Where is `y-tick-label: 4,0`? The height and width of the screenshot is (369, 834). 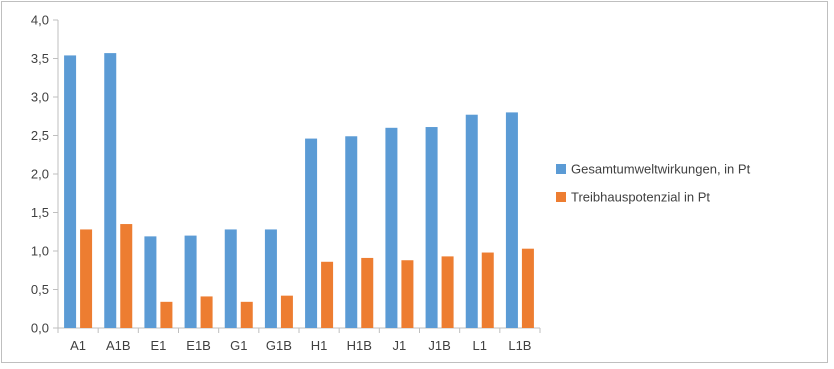 y-tick-label: 4,0 is located at coordinates (40, 20).